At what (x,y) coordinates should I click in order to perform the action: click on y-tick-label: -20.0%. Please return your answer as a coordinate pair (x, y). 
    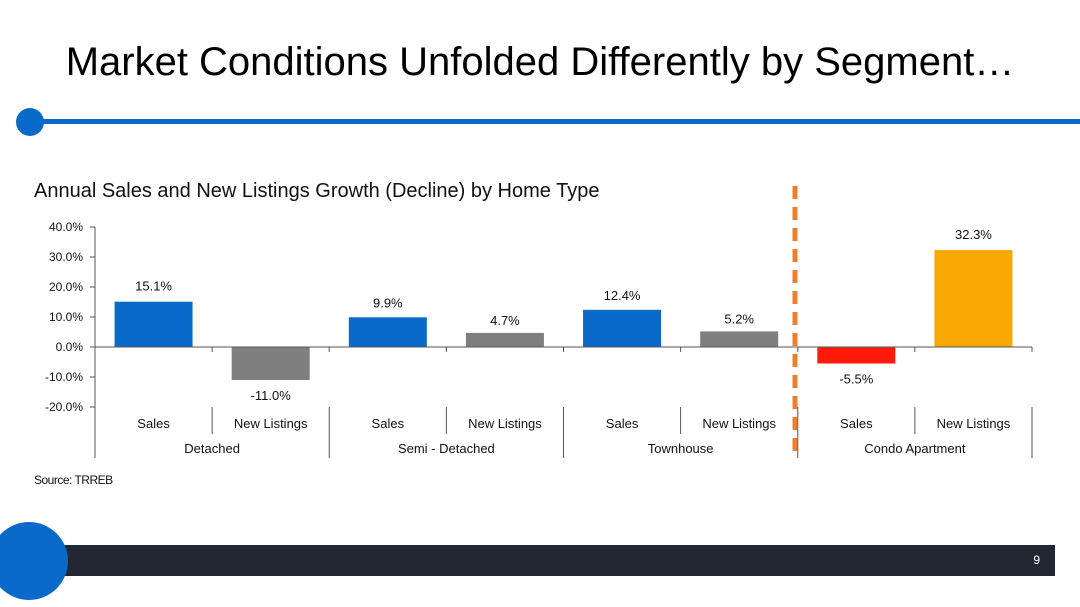
    Looking at the image, I should click on (64, 407).